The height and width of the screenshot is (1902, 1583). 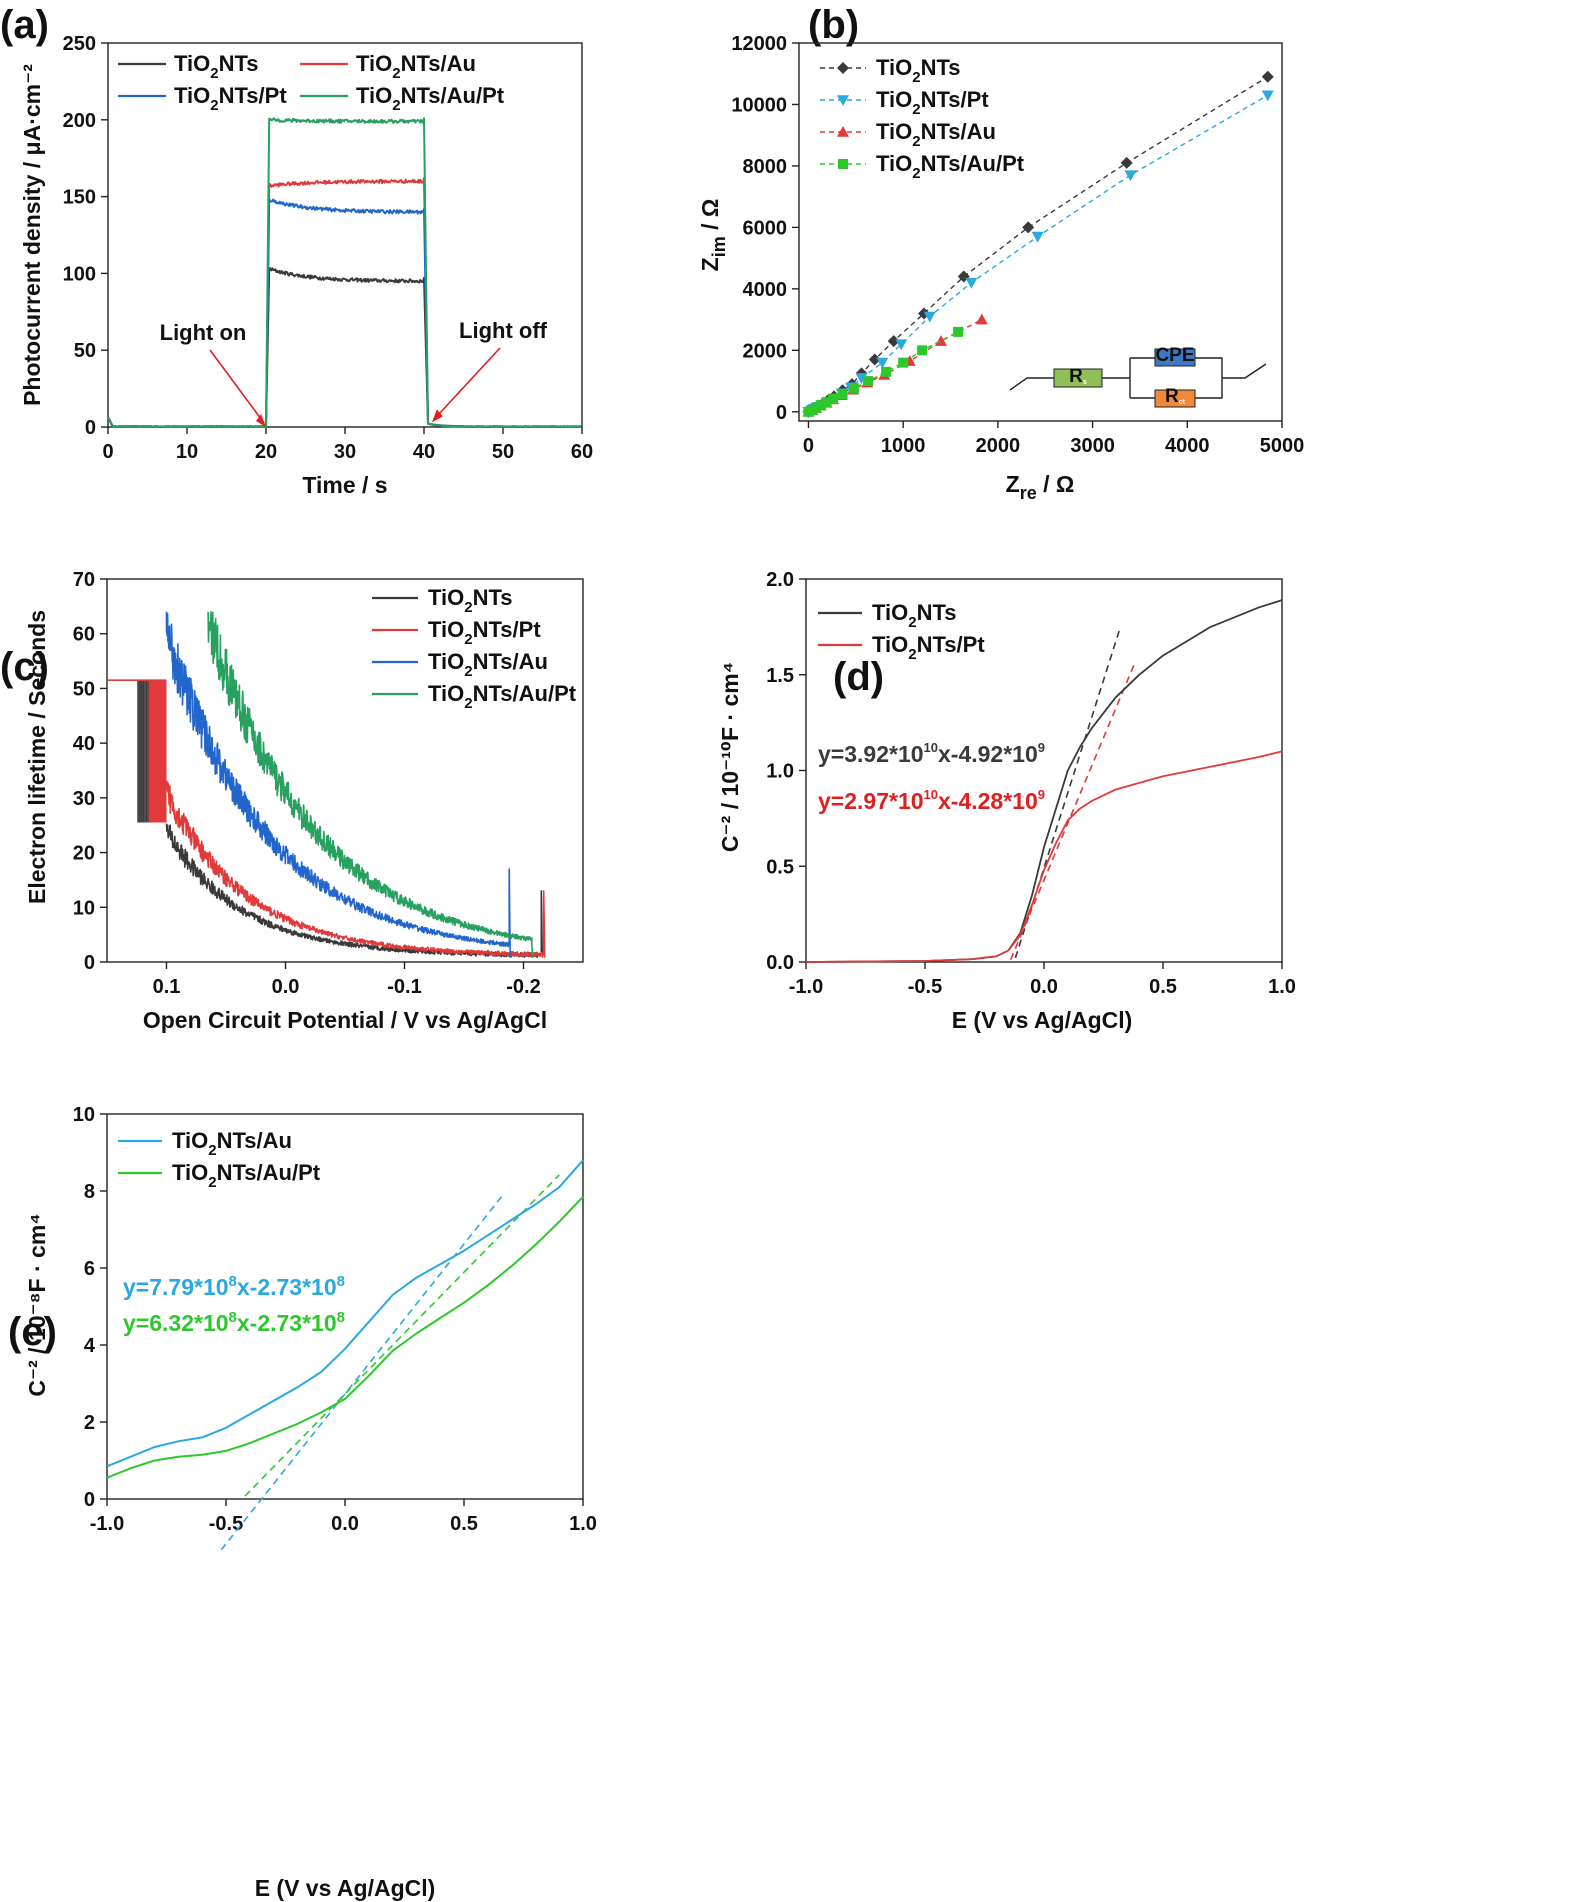 What do you see at coordinates (765, 228) in the screenshot?
I see `y-tick-label: 6000` at bounding box center [765, 228].